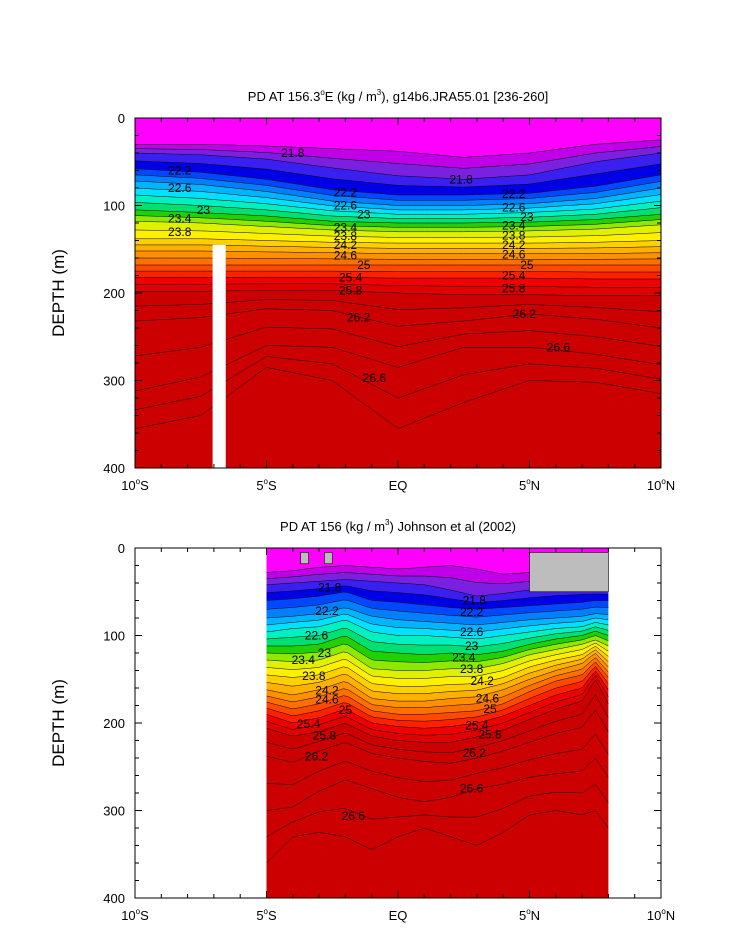 The height and width of the screenshot is (945, 733). I want to click on y-tick-label: 300, so click(114, 381).